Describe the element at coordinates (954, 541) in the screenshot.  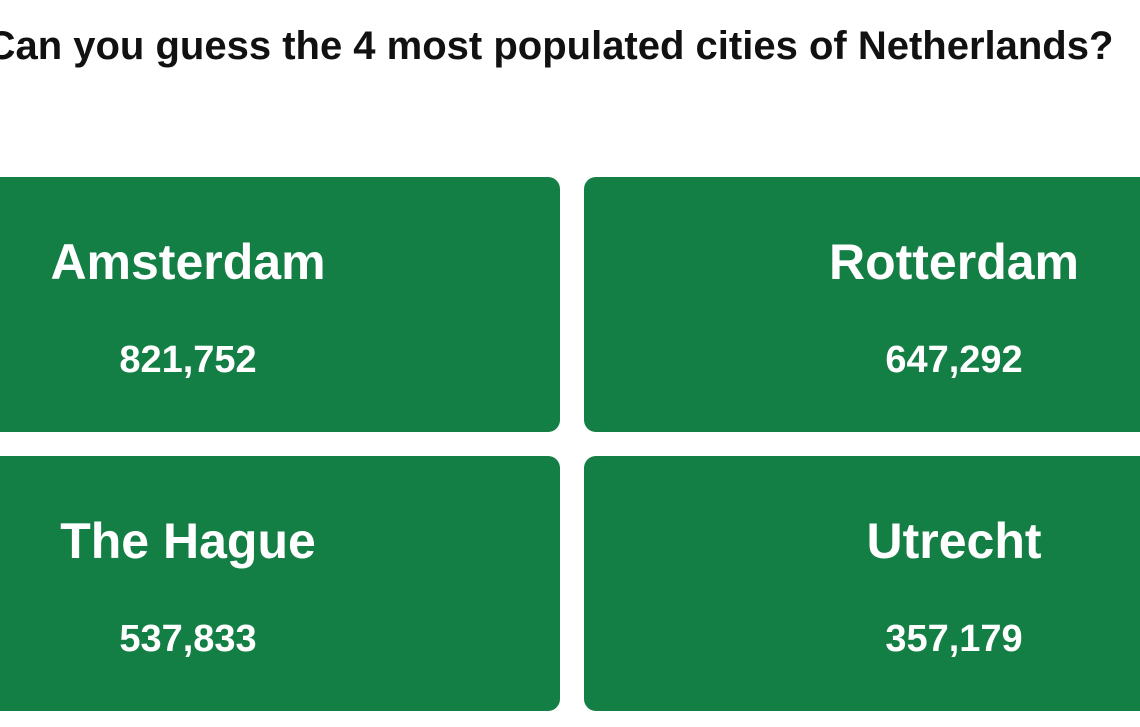
I see `city-name: Utrecht` at that location.